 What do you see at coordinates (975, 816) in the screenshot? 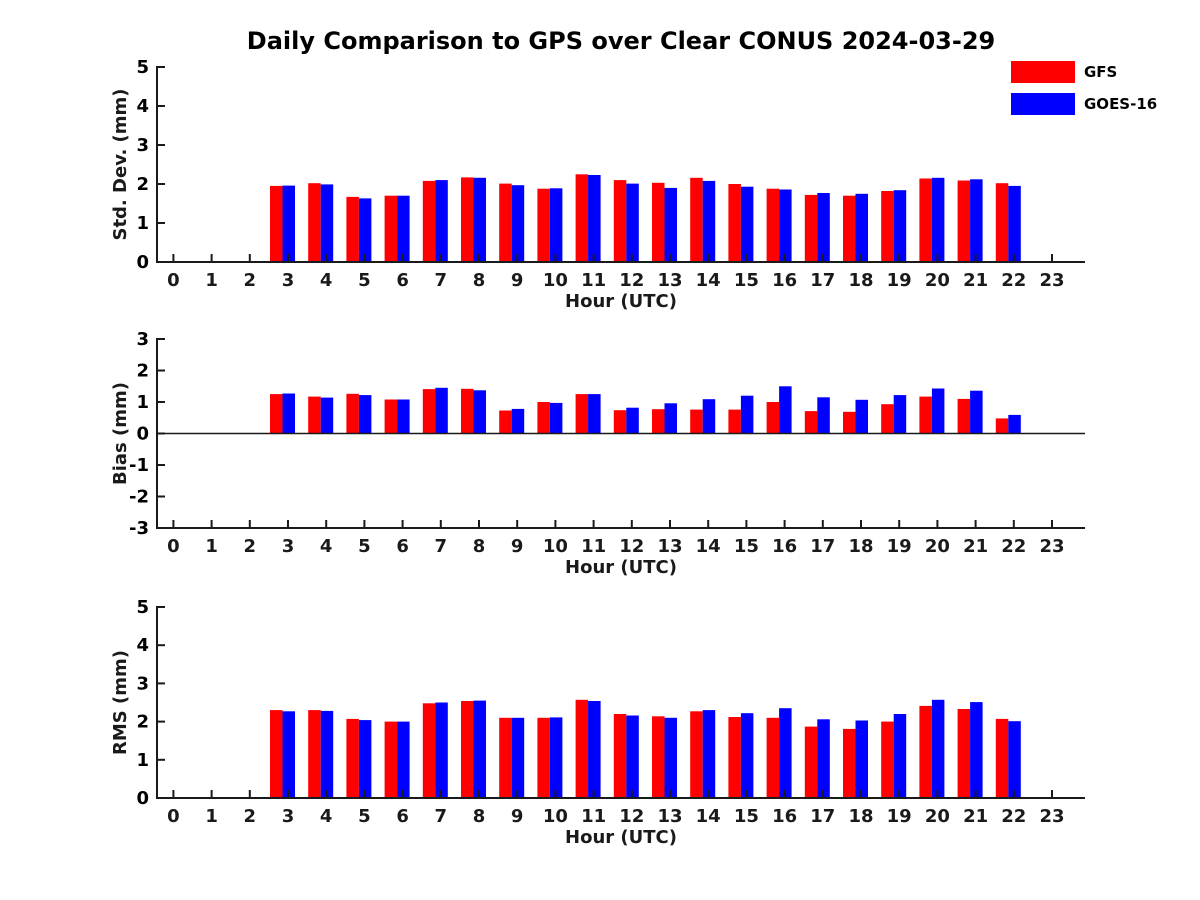
I see `x-tick-label: 21` at bounding box center [975, 816].